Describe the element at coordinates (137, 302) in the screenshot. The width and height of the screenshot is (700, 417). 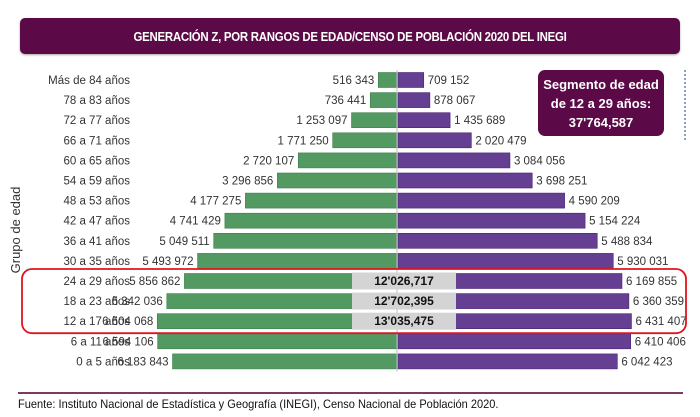
I see `value-label-left: 6 342 036` at that location.